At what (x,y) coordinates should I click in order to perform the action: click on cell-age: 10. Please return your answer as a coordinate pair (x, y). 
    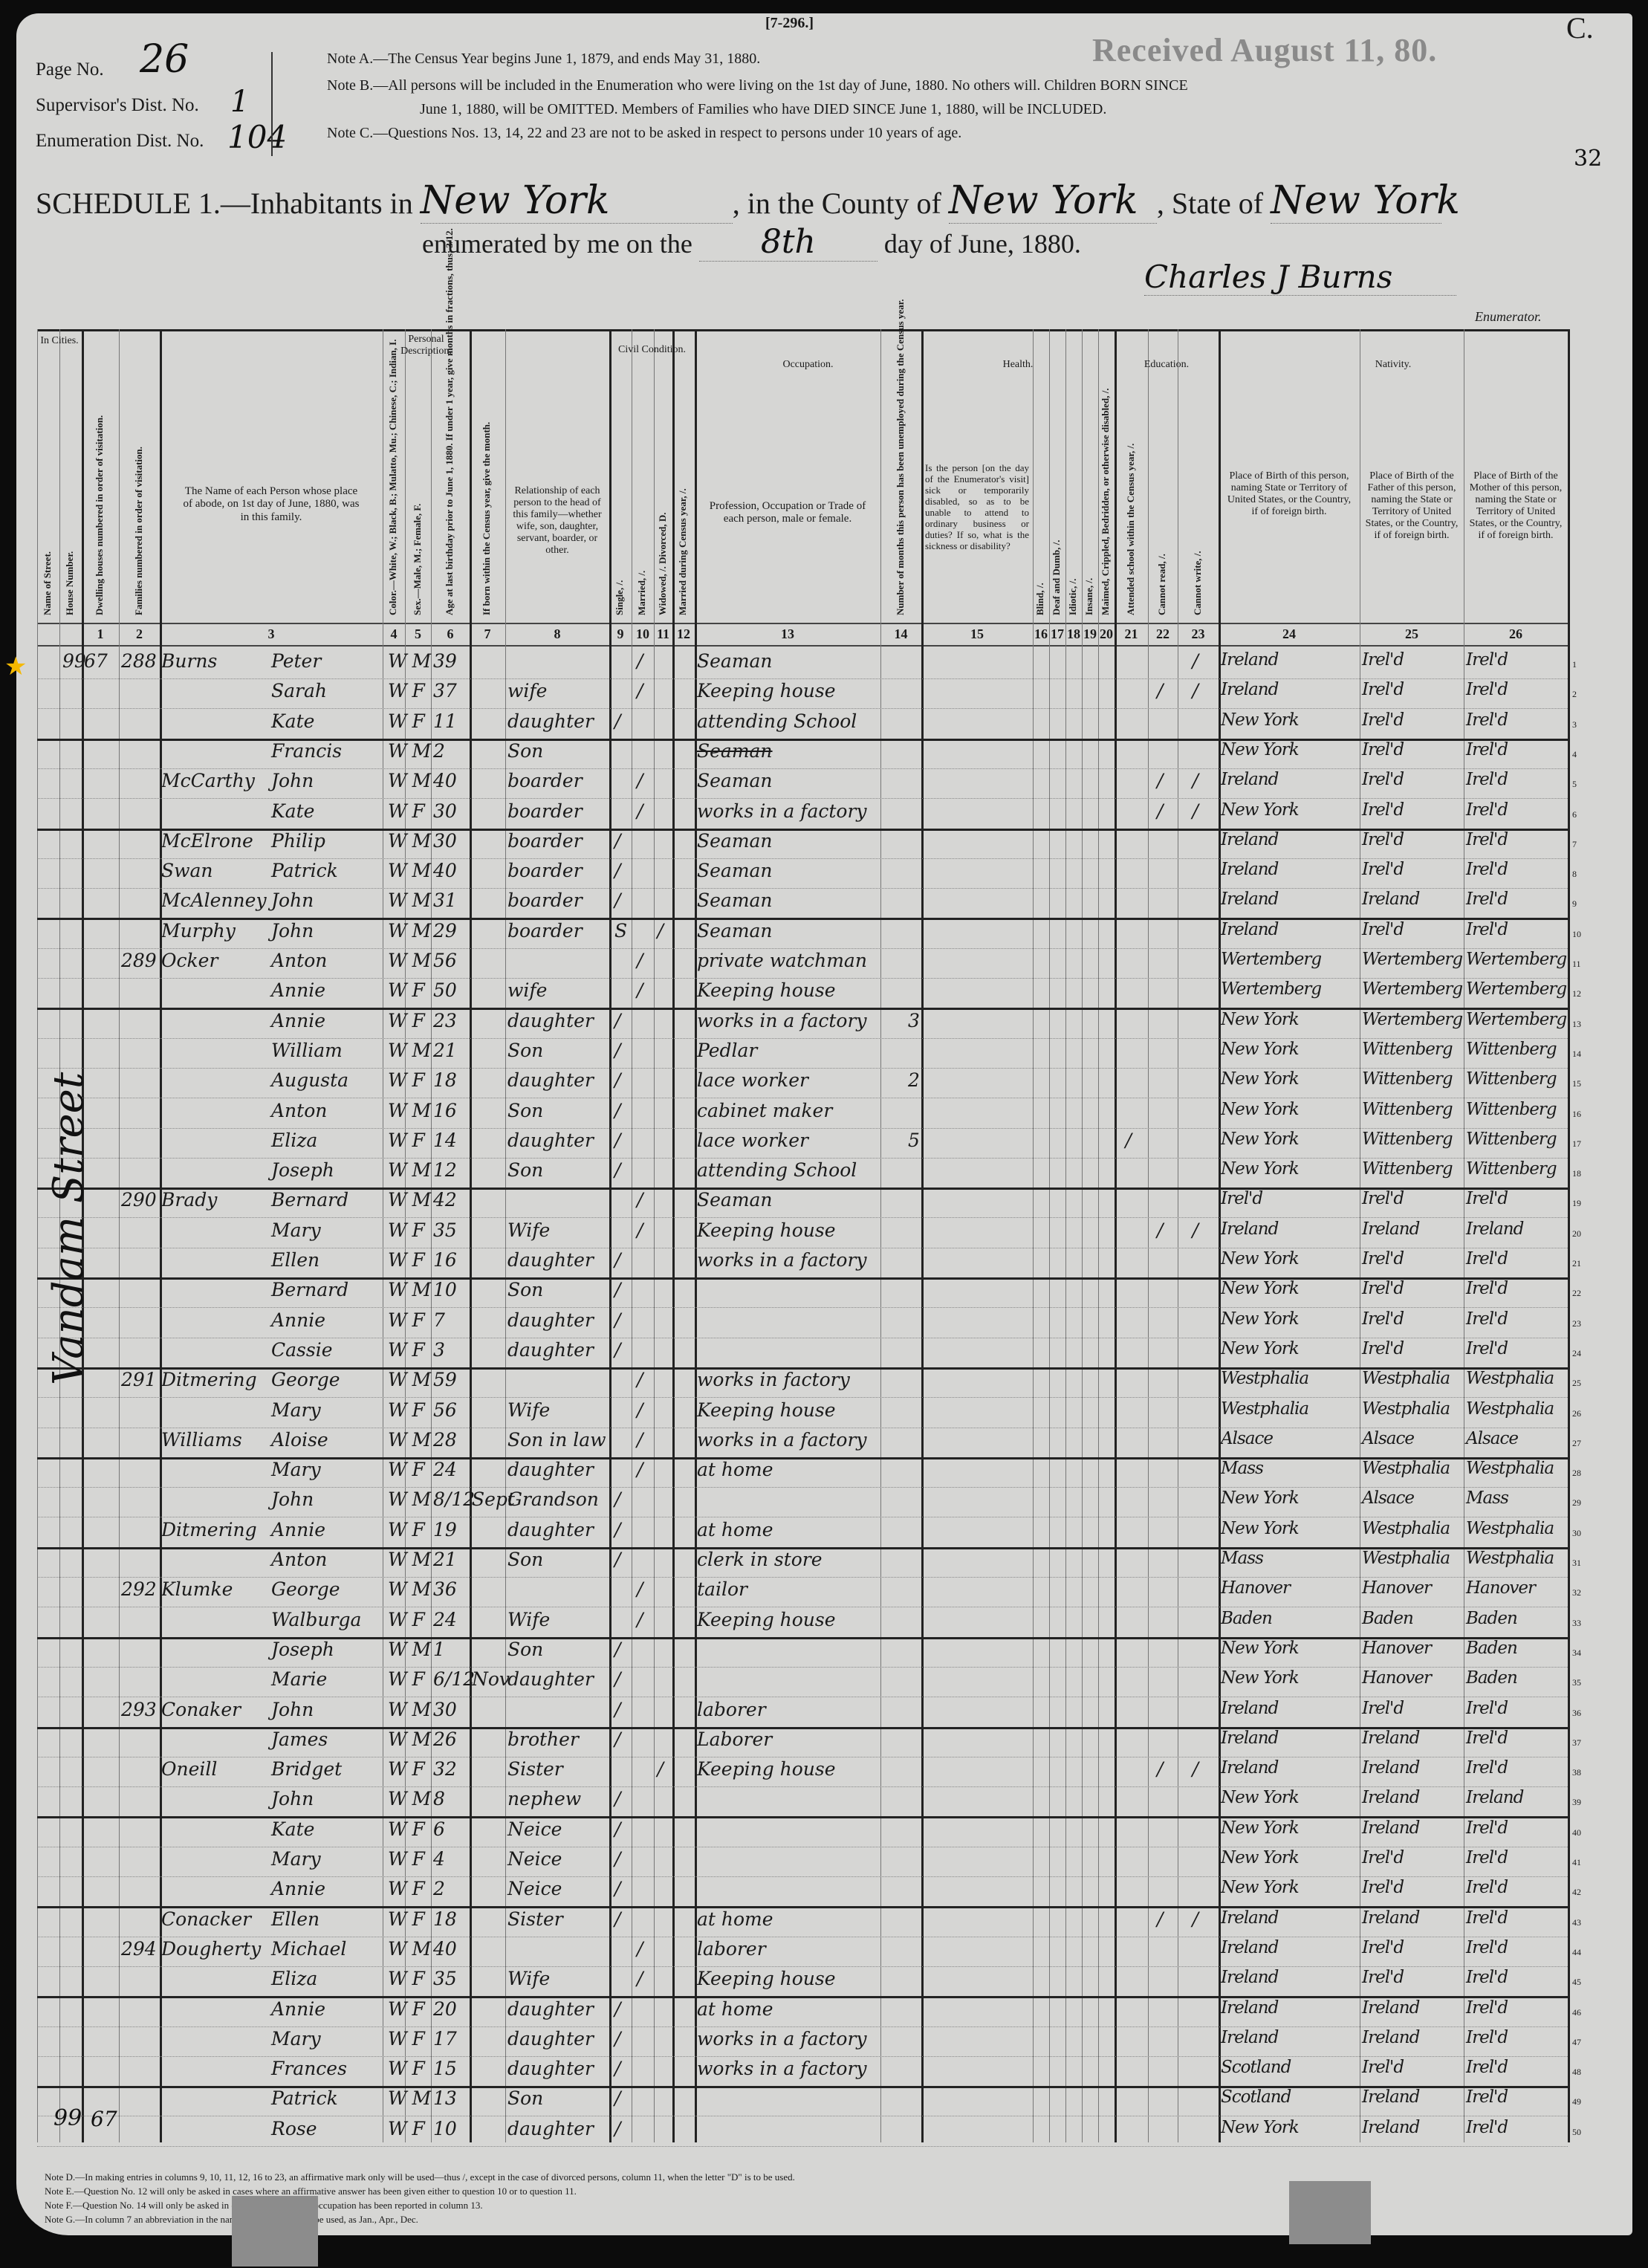
    Looking at the image, I should click on (445, 1290).